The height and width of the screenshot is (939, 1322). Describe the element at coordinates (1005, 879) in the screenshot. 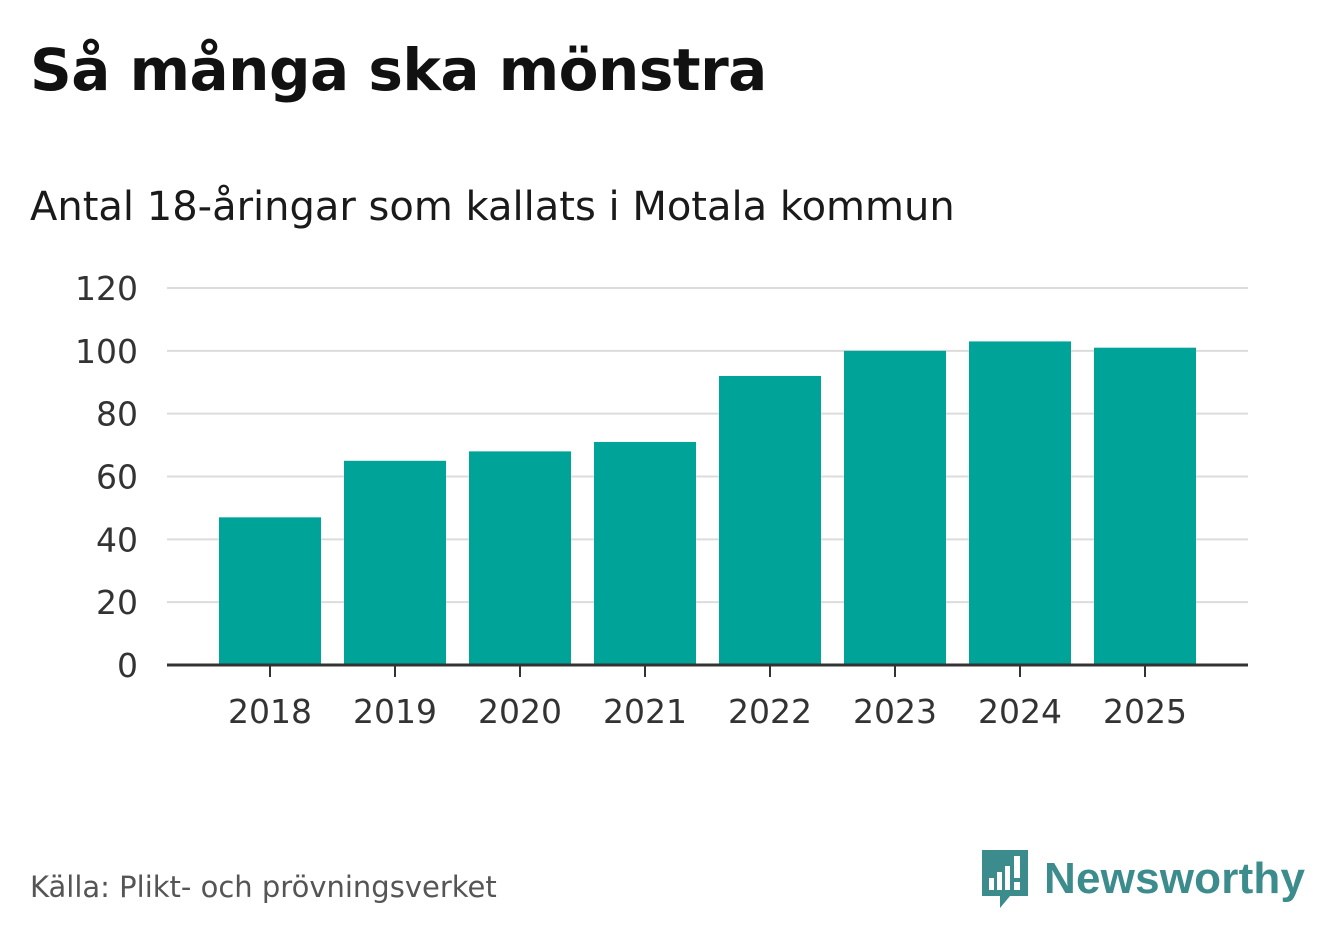

I see `newsworthy-chart-bubble-icon` at that location.